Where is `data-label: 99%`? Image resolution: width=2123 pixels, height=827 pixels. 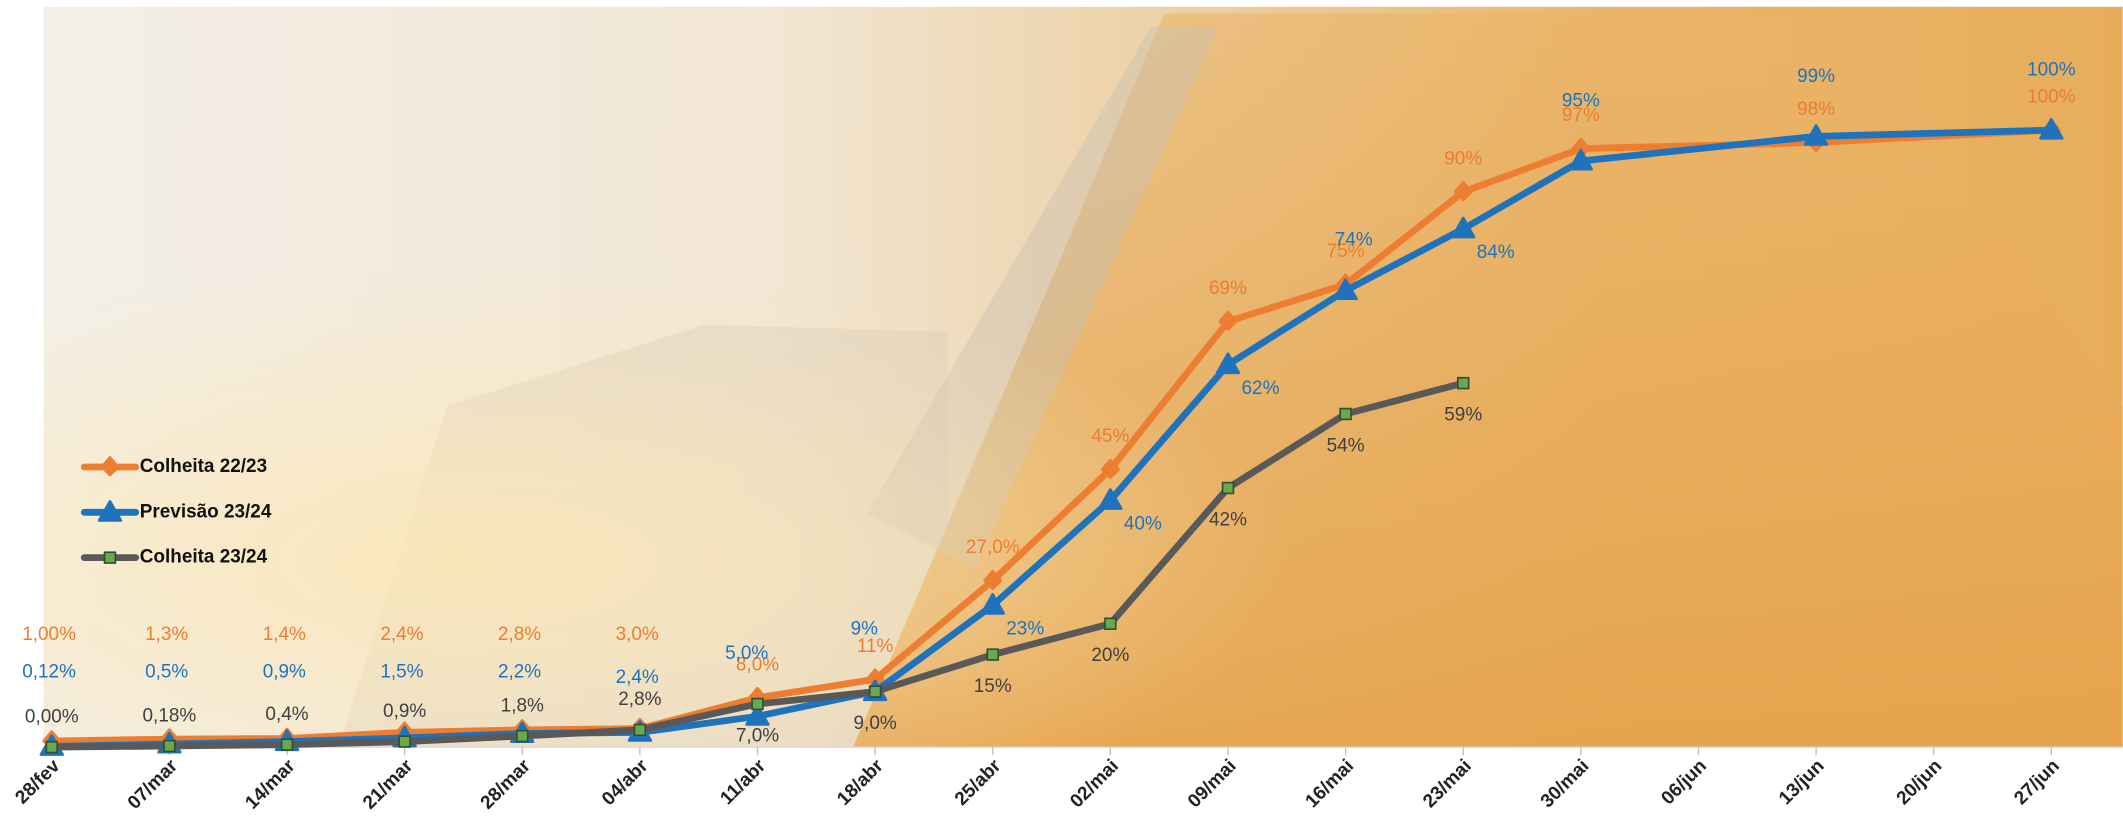
data-label: 99% is located at coordinates (1816, 76).